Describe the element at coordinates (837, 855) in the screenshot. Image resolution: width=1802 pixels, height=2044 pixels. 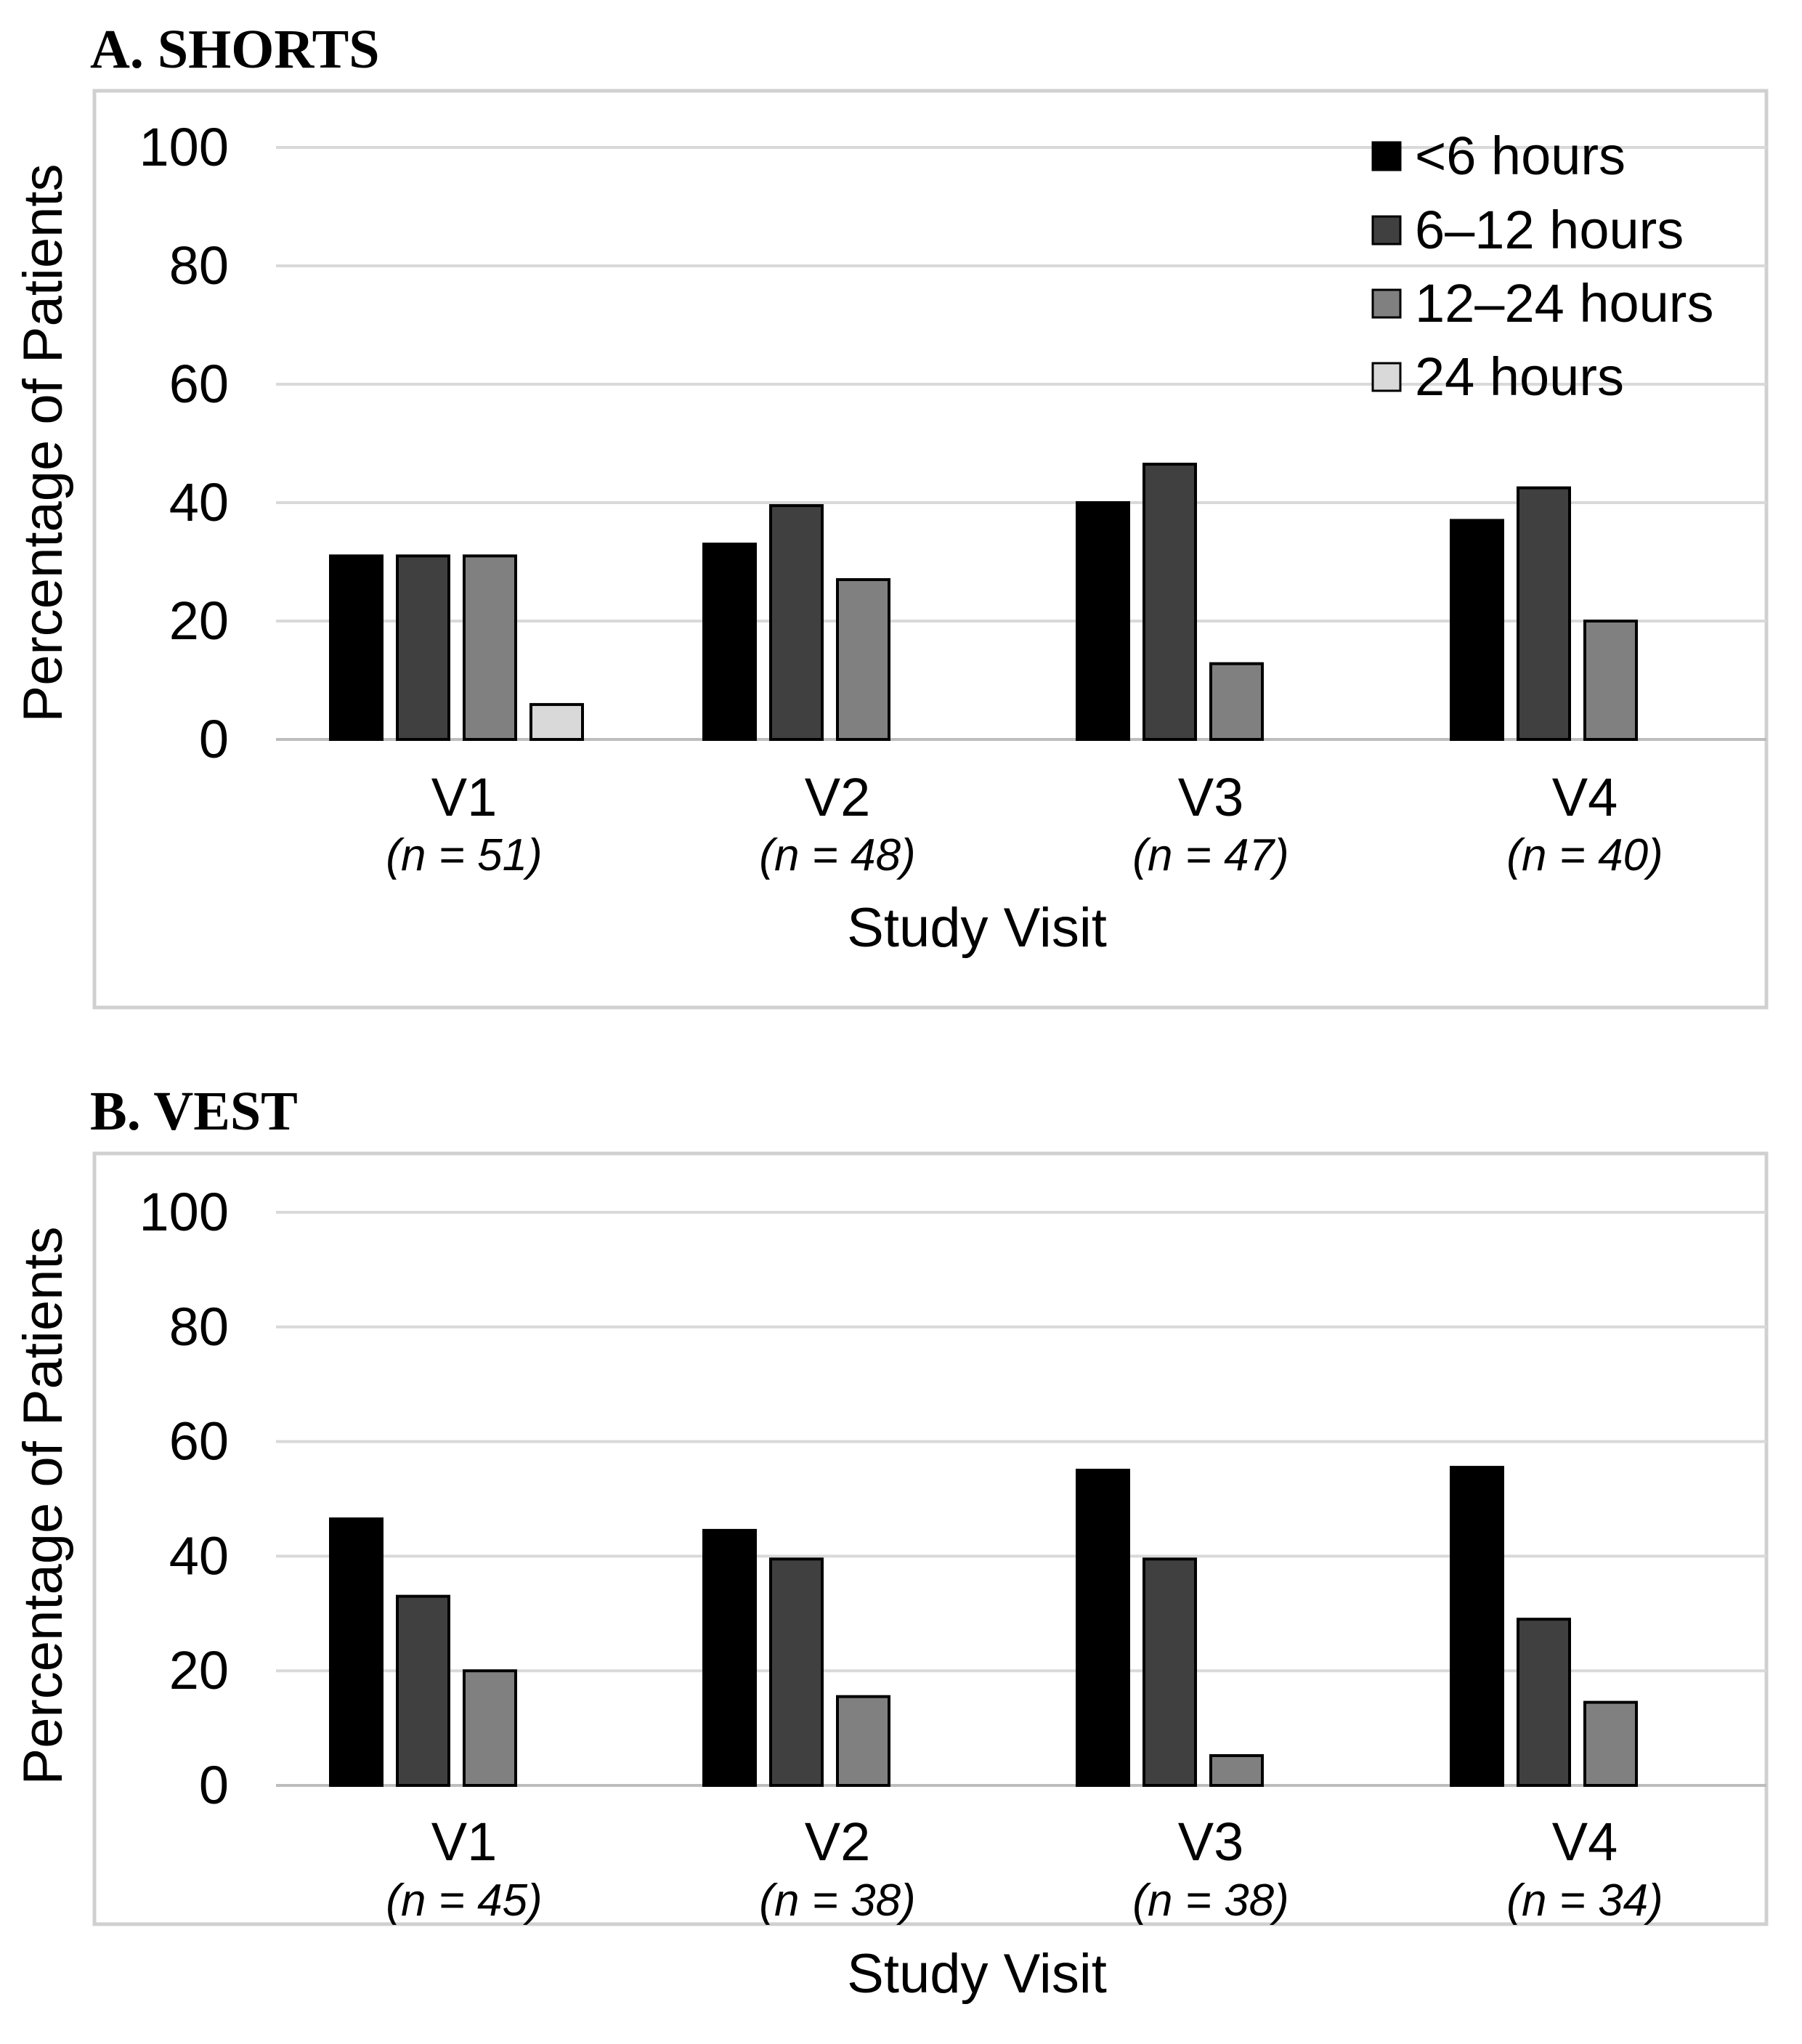
I see `x-category-sublabel: (n = 48)` at that location.